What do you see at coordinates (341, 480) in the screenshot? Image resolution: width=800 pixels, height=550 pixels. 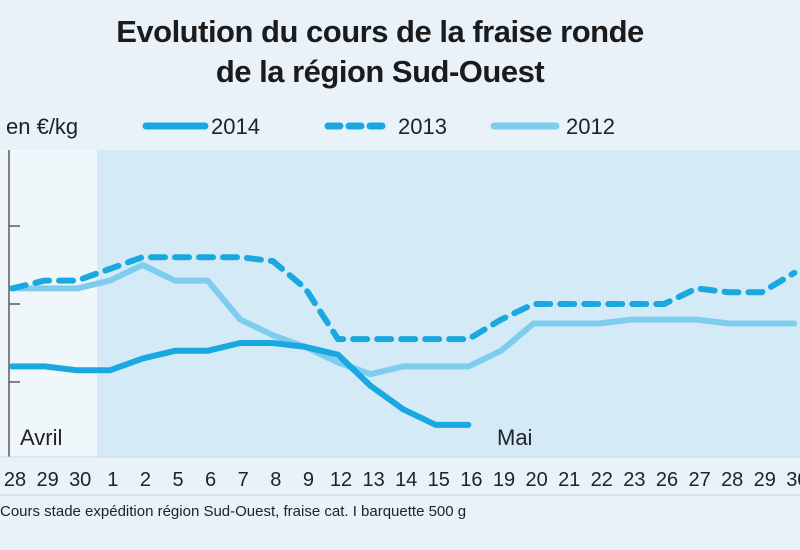 I see `x-tick-label-10: 12` at bounding box center [341, 480].